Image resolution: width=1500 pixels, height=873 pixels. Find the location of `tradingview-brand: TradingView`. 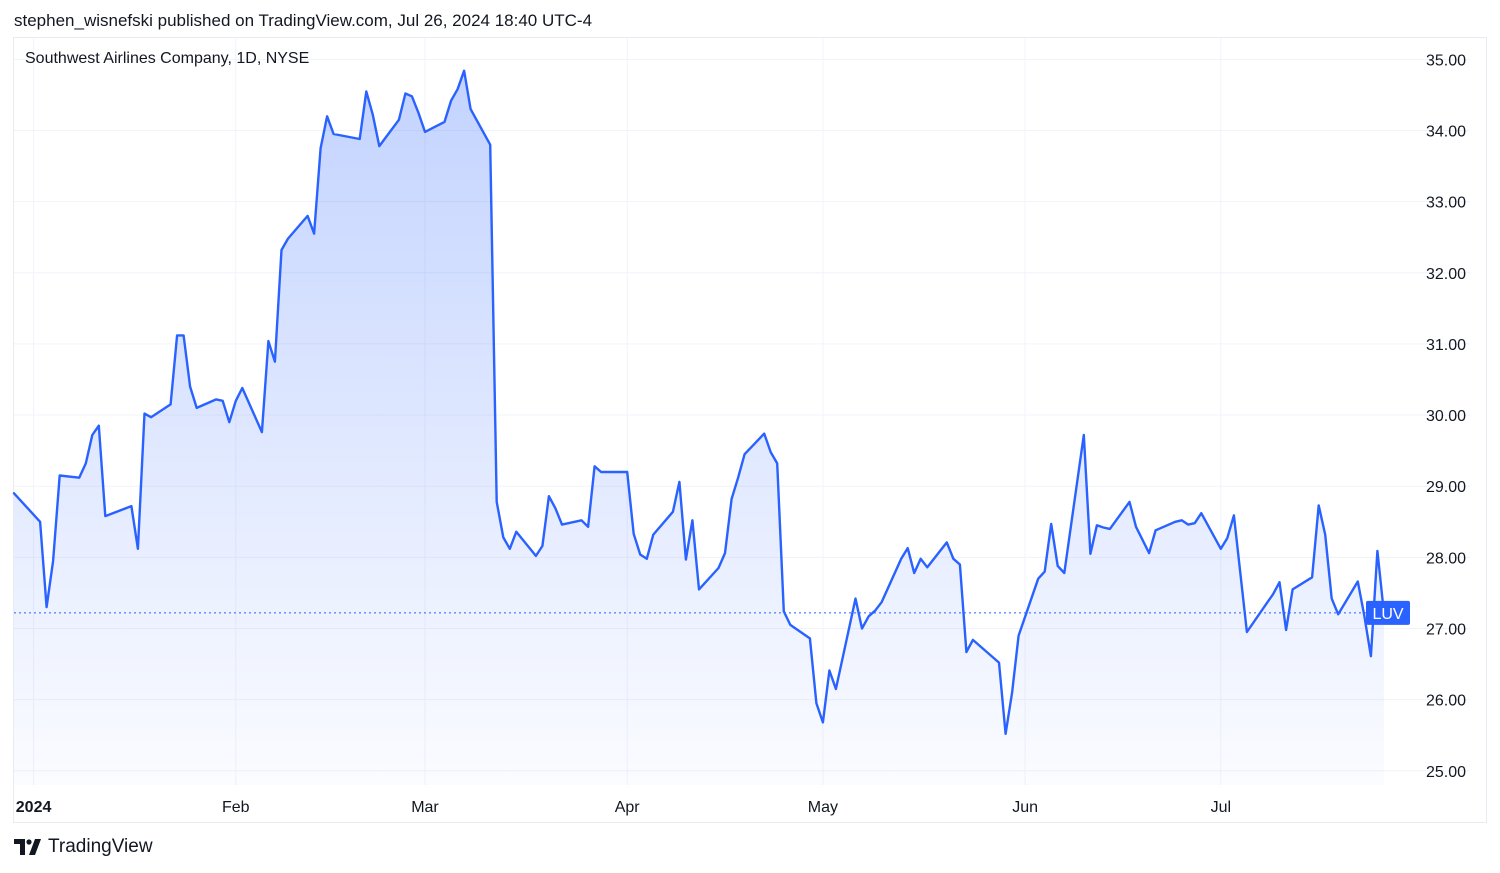

tradingview-brand: TradingView is located at coordinates (83, 847).